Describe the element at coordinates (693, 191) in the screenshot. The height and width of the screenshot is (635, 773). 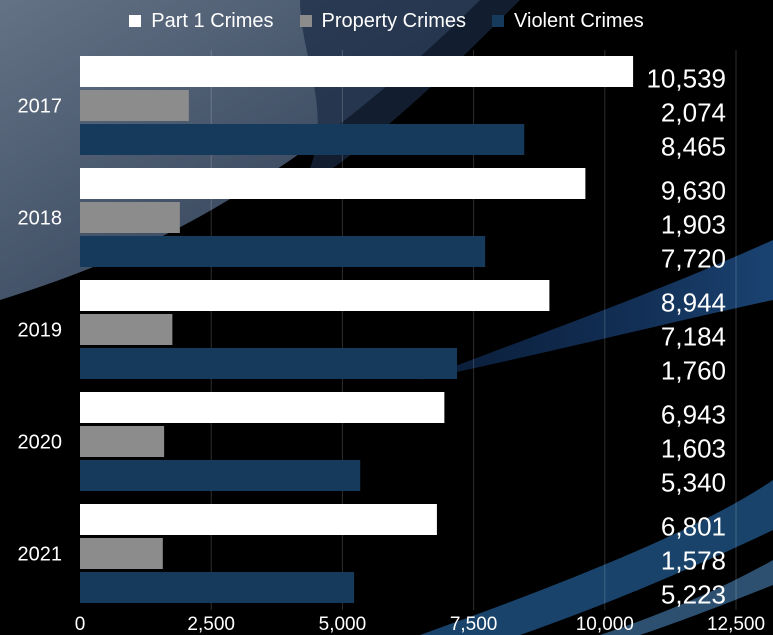
I see `data-label: 9,630` at that location.